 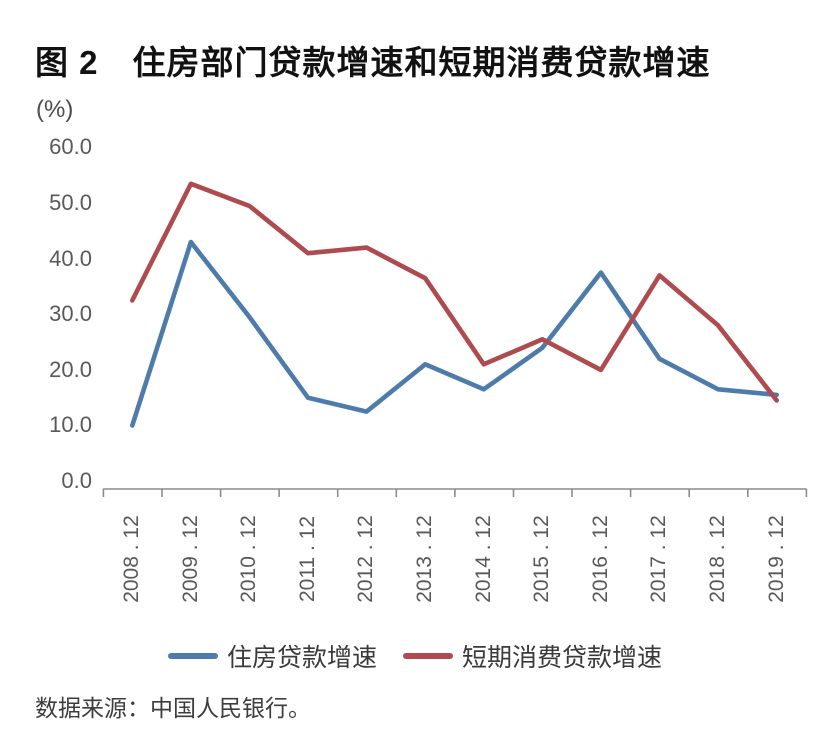 What do you see at coordinates (70, 313) in the screenshot?
I see `y-tick-label: 30.0` at bounding box center [70, 313].